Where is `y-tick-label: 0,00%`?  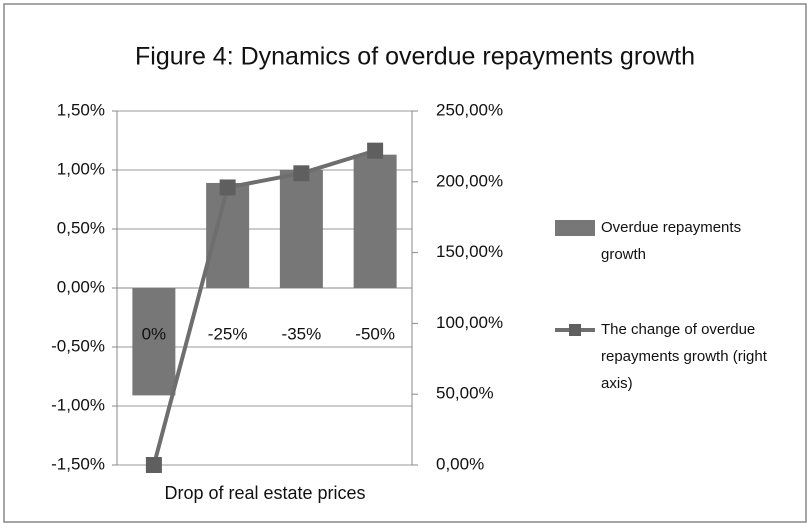
y-tick-label: 0,00% is located at coordinates (81, 286).